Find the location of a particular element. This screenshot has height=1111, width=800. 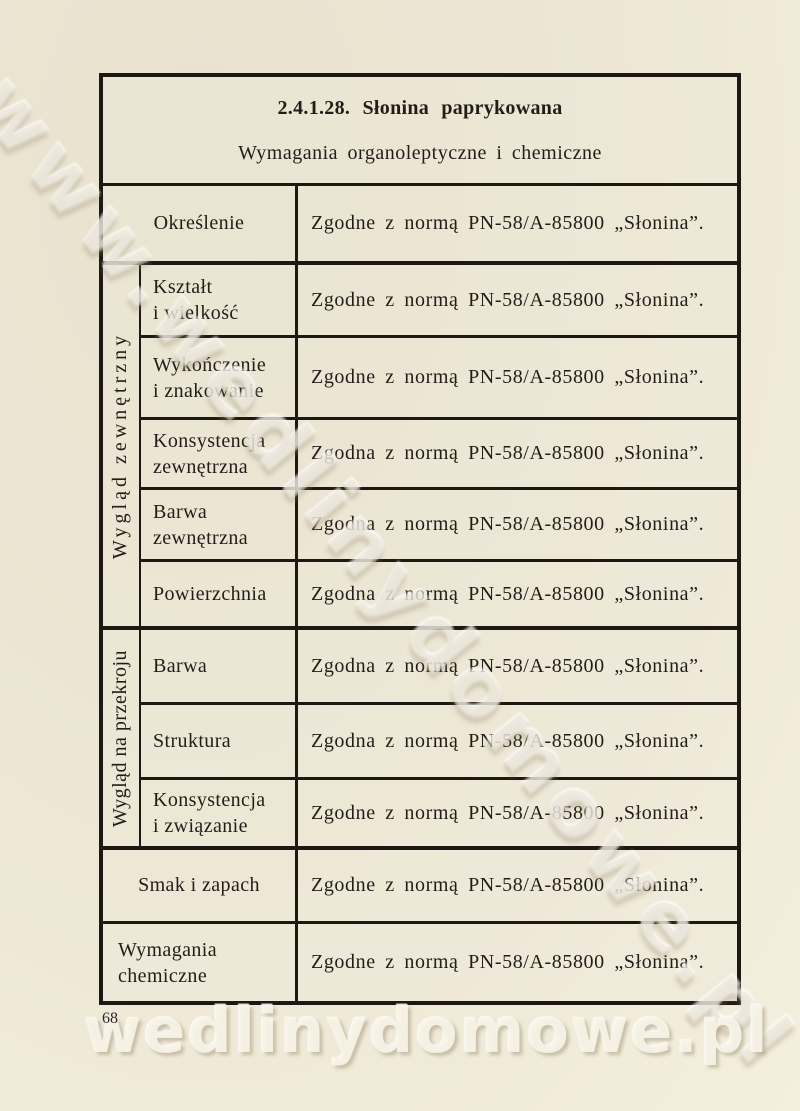

section-label-text: Wygląd zewnętrzny is located at coordinates (120, 445).